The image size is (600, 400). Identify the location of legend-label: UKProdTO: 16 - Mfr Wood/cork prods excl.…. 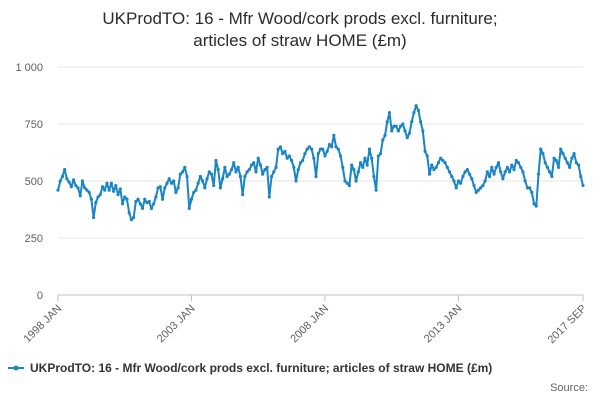
(261, 368).